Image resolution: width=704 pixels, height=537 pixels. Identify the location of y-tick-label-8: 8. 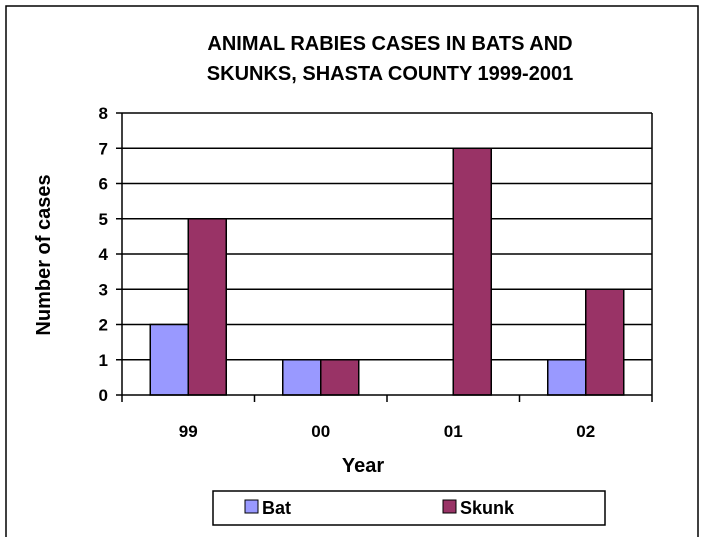
(103, 113).